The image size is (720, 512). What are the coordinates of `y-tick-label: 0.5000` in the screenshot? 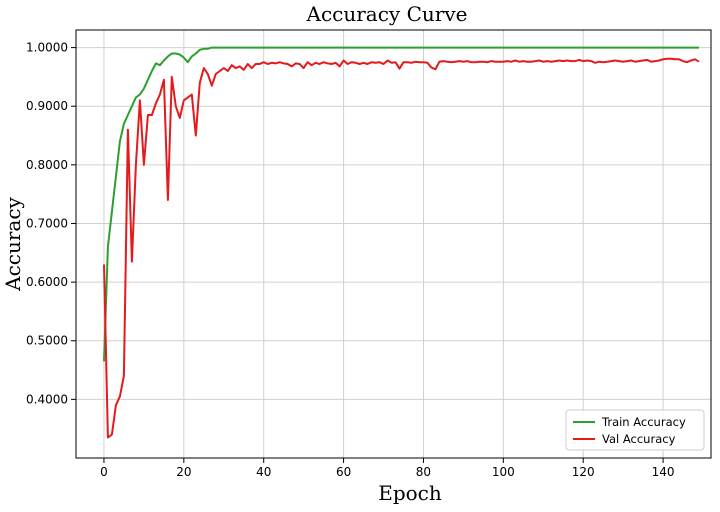 It's located at (47, 341).